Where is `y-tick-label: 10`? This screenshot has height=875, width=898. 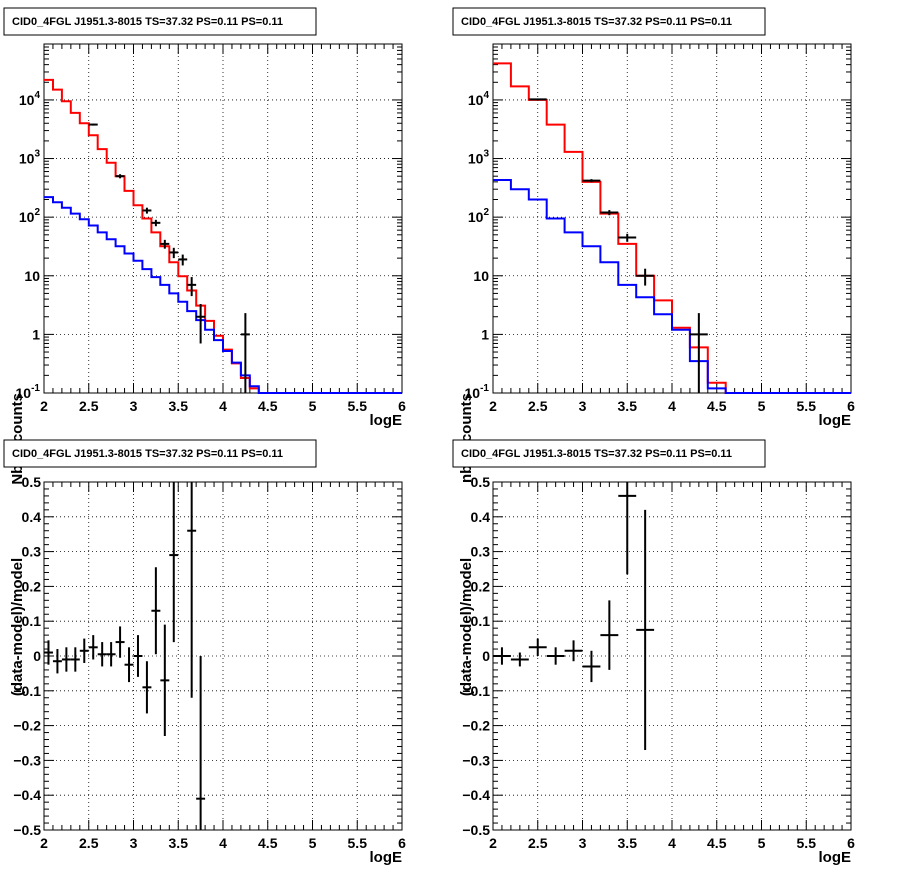
y-tick-label: 10 is located at coordinates (32, 276).